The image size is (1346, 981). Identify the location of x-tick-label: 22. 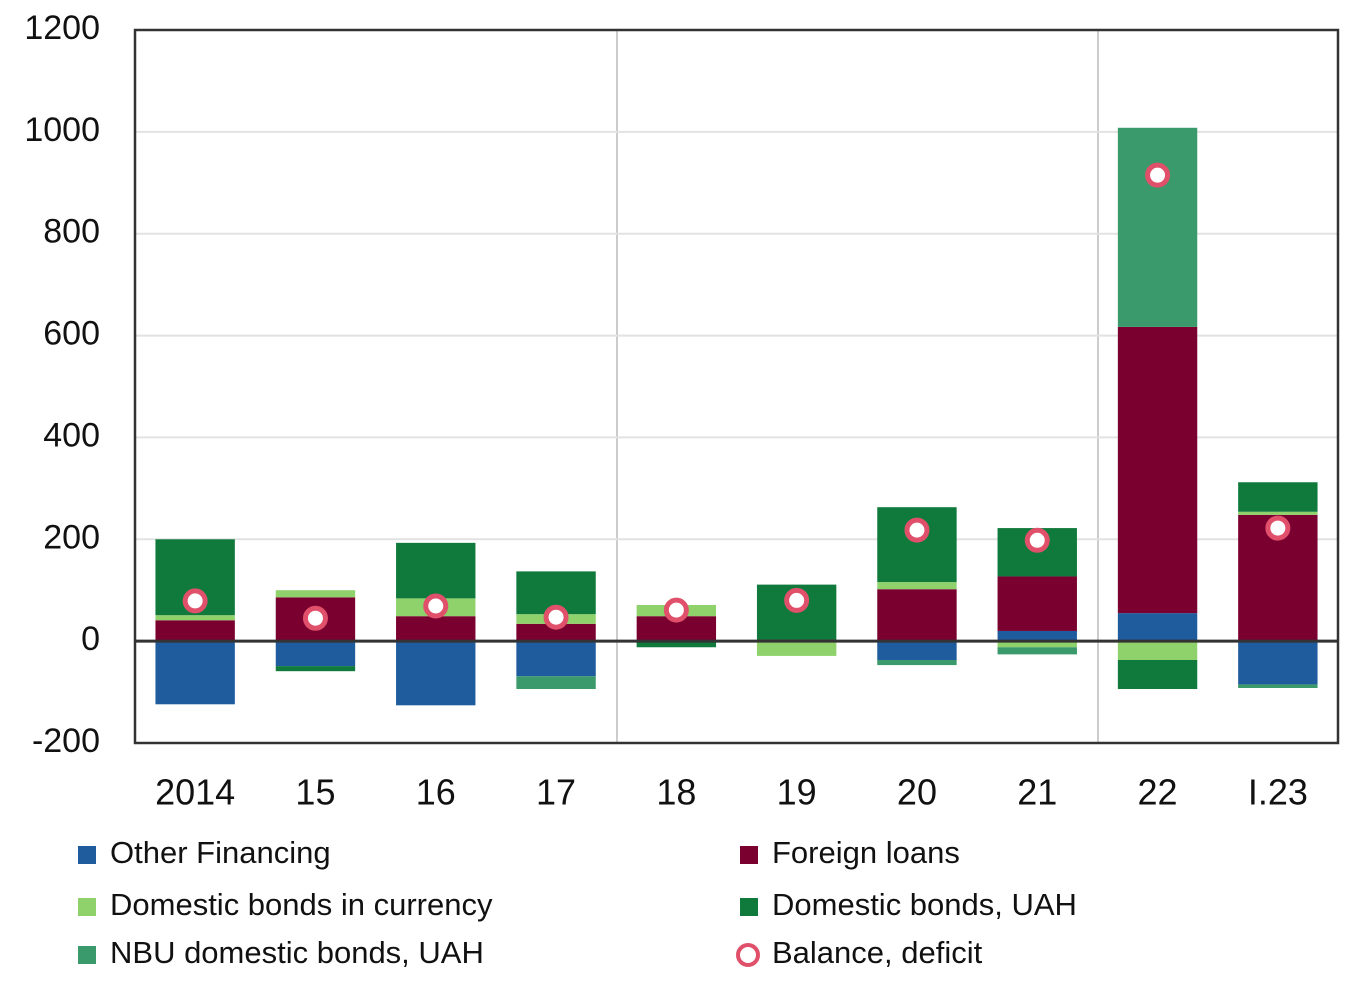
(1158, 792).